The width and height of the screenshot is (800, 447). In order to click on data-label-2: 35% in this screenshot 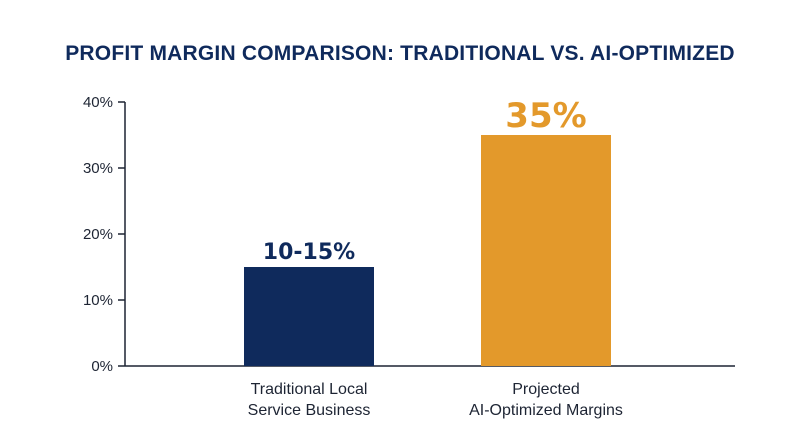, I will do `click(545, 116)`.